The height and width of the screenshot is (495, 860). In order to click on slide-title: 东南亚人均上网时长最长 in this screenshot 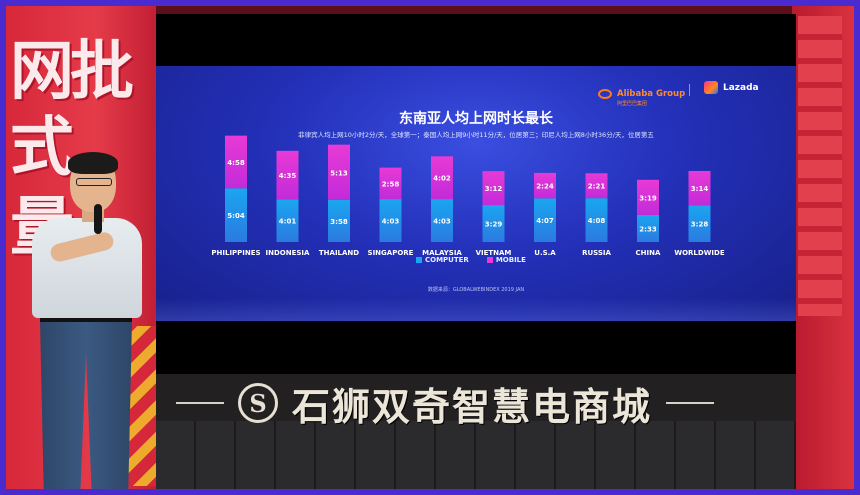, I will do `click(476, 119)`.